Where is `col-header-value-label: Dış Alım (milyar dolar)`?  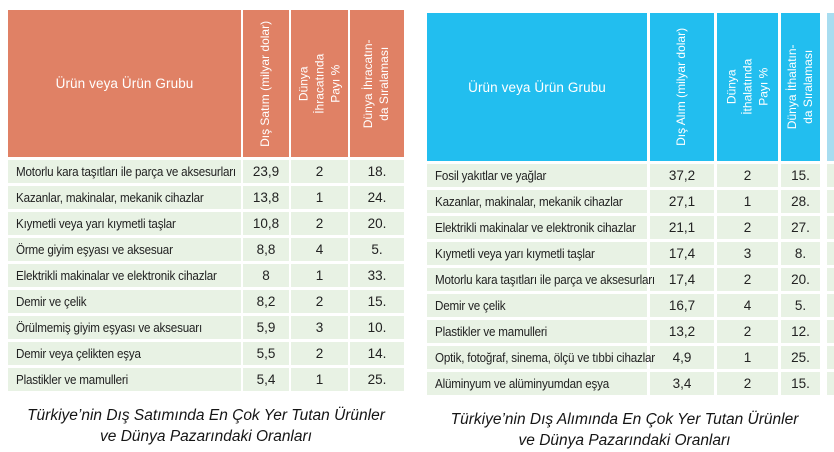 col-header-value-label: Dış Alım (milyar dolar) is located at coordinates (681, 87).